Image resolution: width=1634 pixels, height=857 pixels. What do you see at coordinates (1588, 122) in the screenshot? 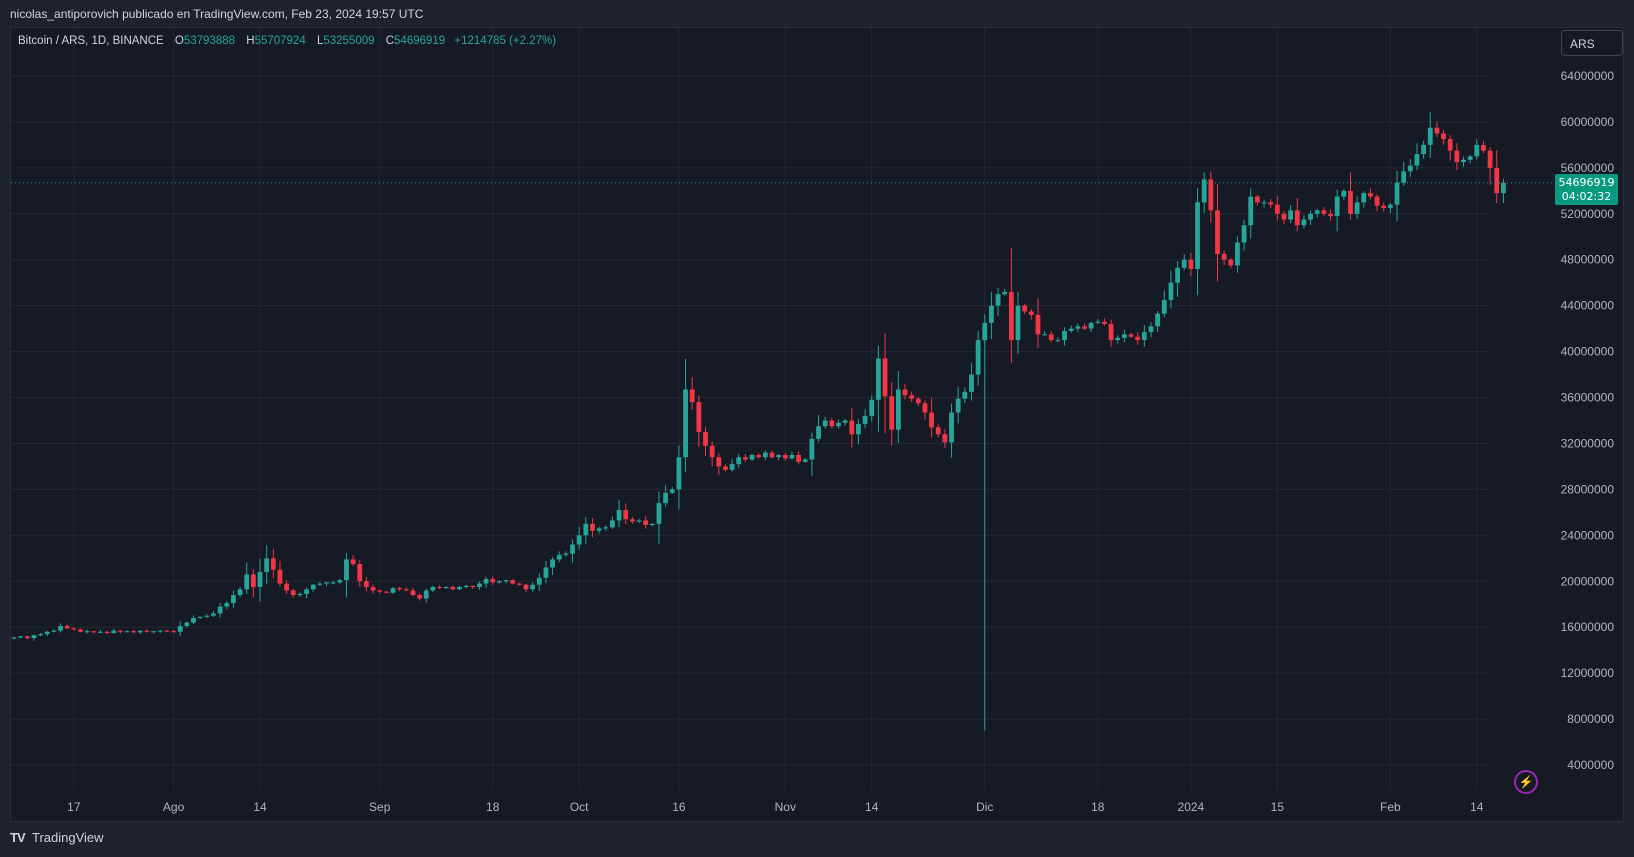
I see `y-tick-label: 60000000` at bounding box center [1588, 122].